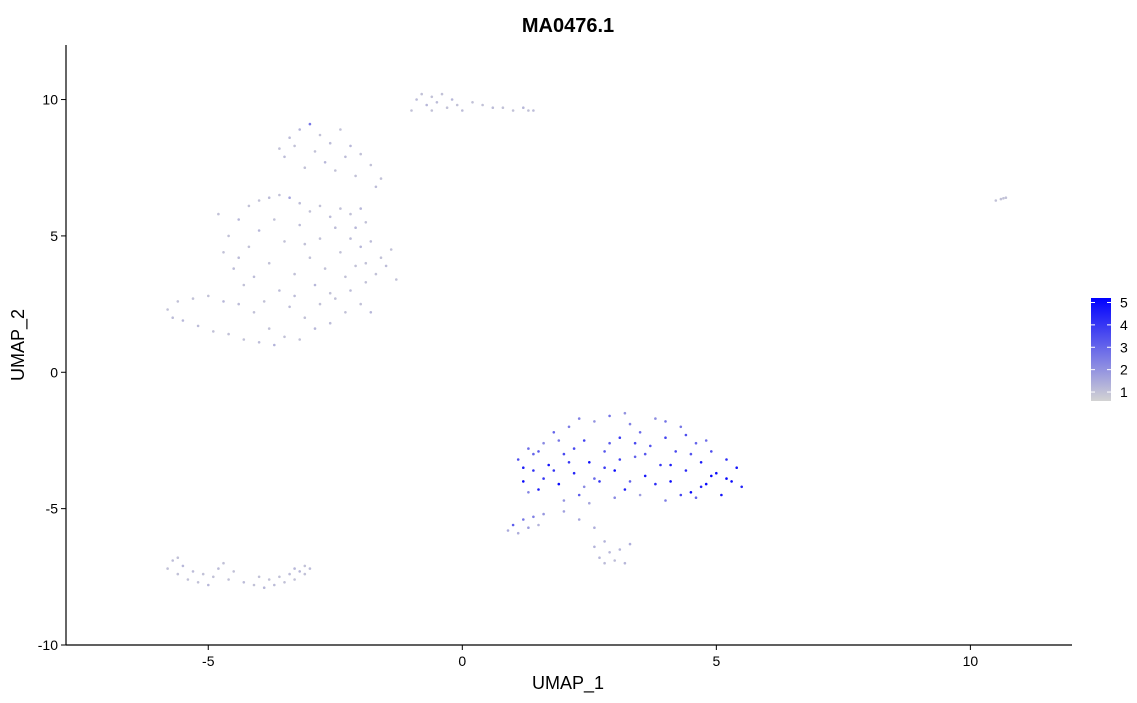 Image resolution: width=1137 pixels, height=703 pixels. Describe the element at coordinates (1124, 347) in the screenshot. I see `colorbar-tick-label: 3` at that location.